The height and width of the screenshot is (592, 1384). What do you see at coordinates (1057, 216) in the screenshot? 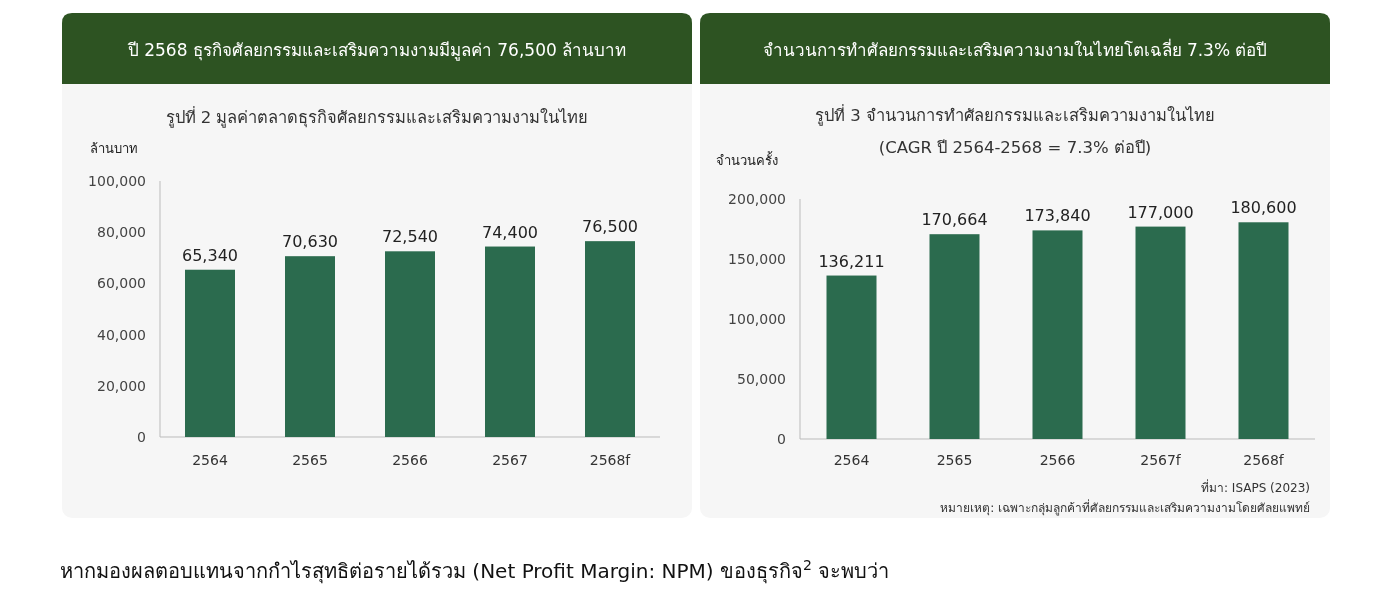
I see `data-label: 173,840` at bounding box center [1057, 216].